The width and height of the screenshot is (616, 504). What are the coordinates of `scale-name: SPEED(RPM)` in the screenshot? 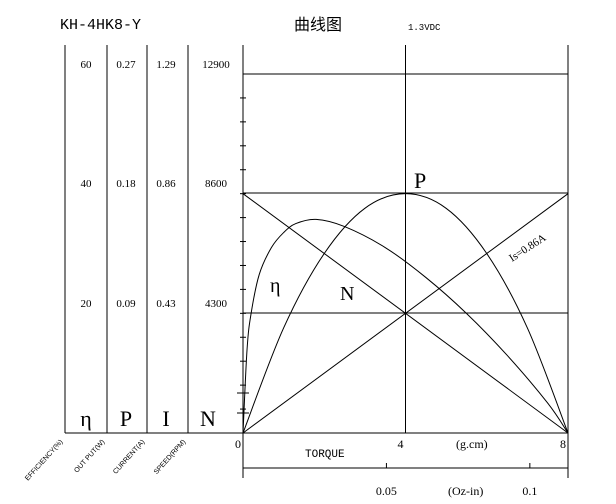 It's located at (170, 457).